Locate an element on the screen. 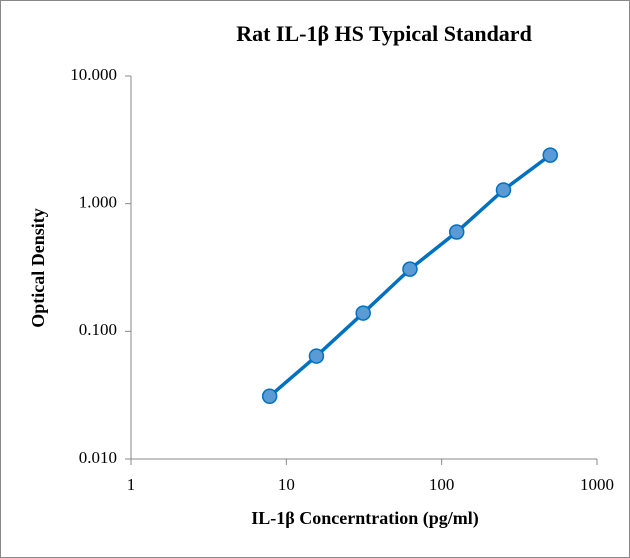 This screenshot has width=630, height=558. x-tick-label: 1000 is located at coordinates (597, 484).